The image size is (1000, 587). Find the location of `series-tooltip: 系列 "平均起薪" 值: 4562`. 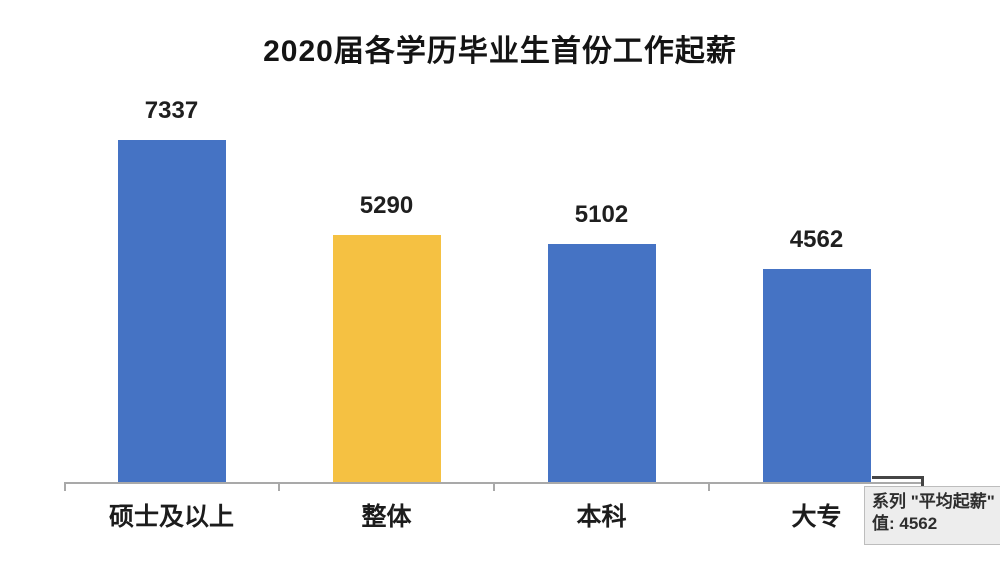

series-tooltip: 系列 "平均起薪" 值: 4562 is located at coordinates (932, 515).